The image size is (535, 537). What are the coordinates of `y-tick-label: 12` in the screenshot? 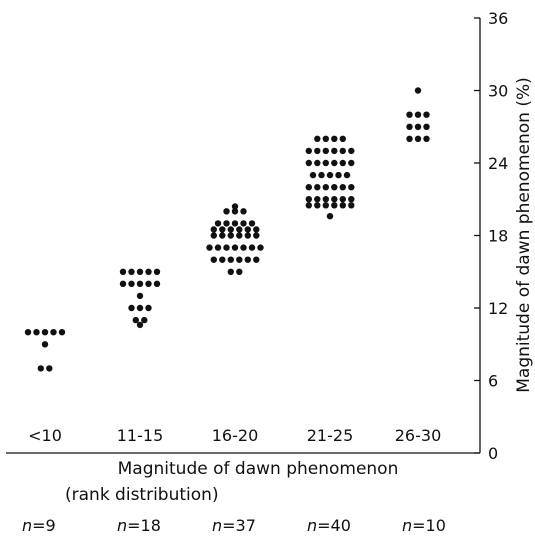 It's located at (498, 308).